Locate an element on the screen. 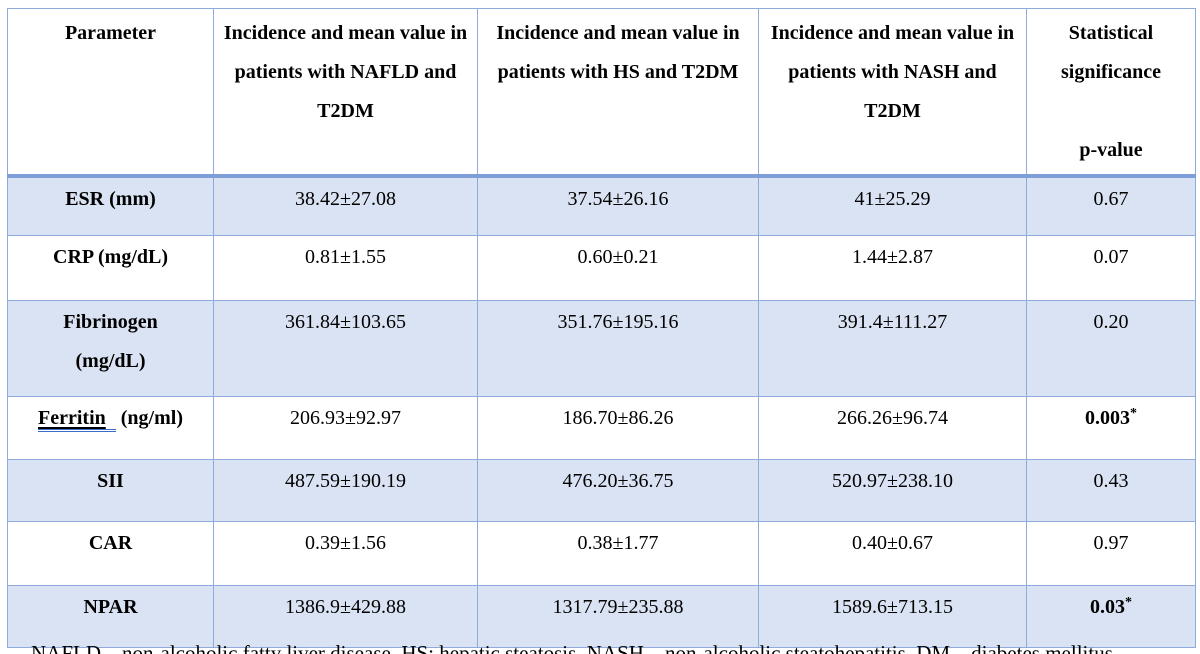  header-pvalue-label: p-value is located at coordinates (1111, 150).